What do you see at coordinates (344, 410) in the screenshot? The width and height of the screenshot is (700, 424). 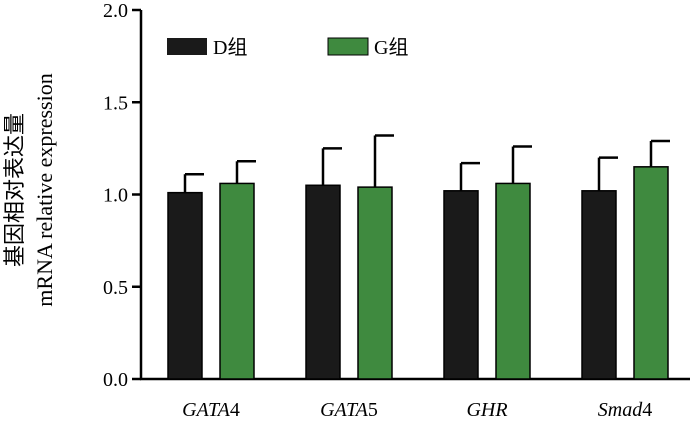 I see `x-tick-label-italic-1: GATA` at bounding box center [344, 410].